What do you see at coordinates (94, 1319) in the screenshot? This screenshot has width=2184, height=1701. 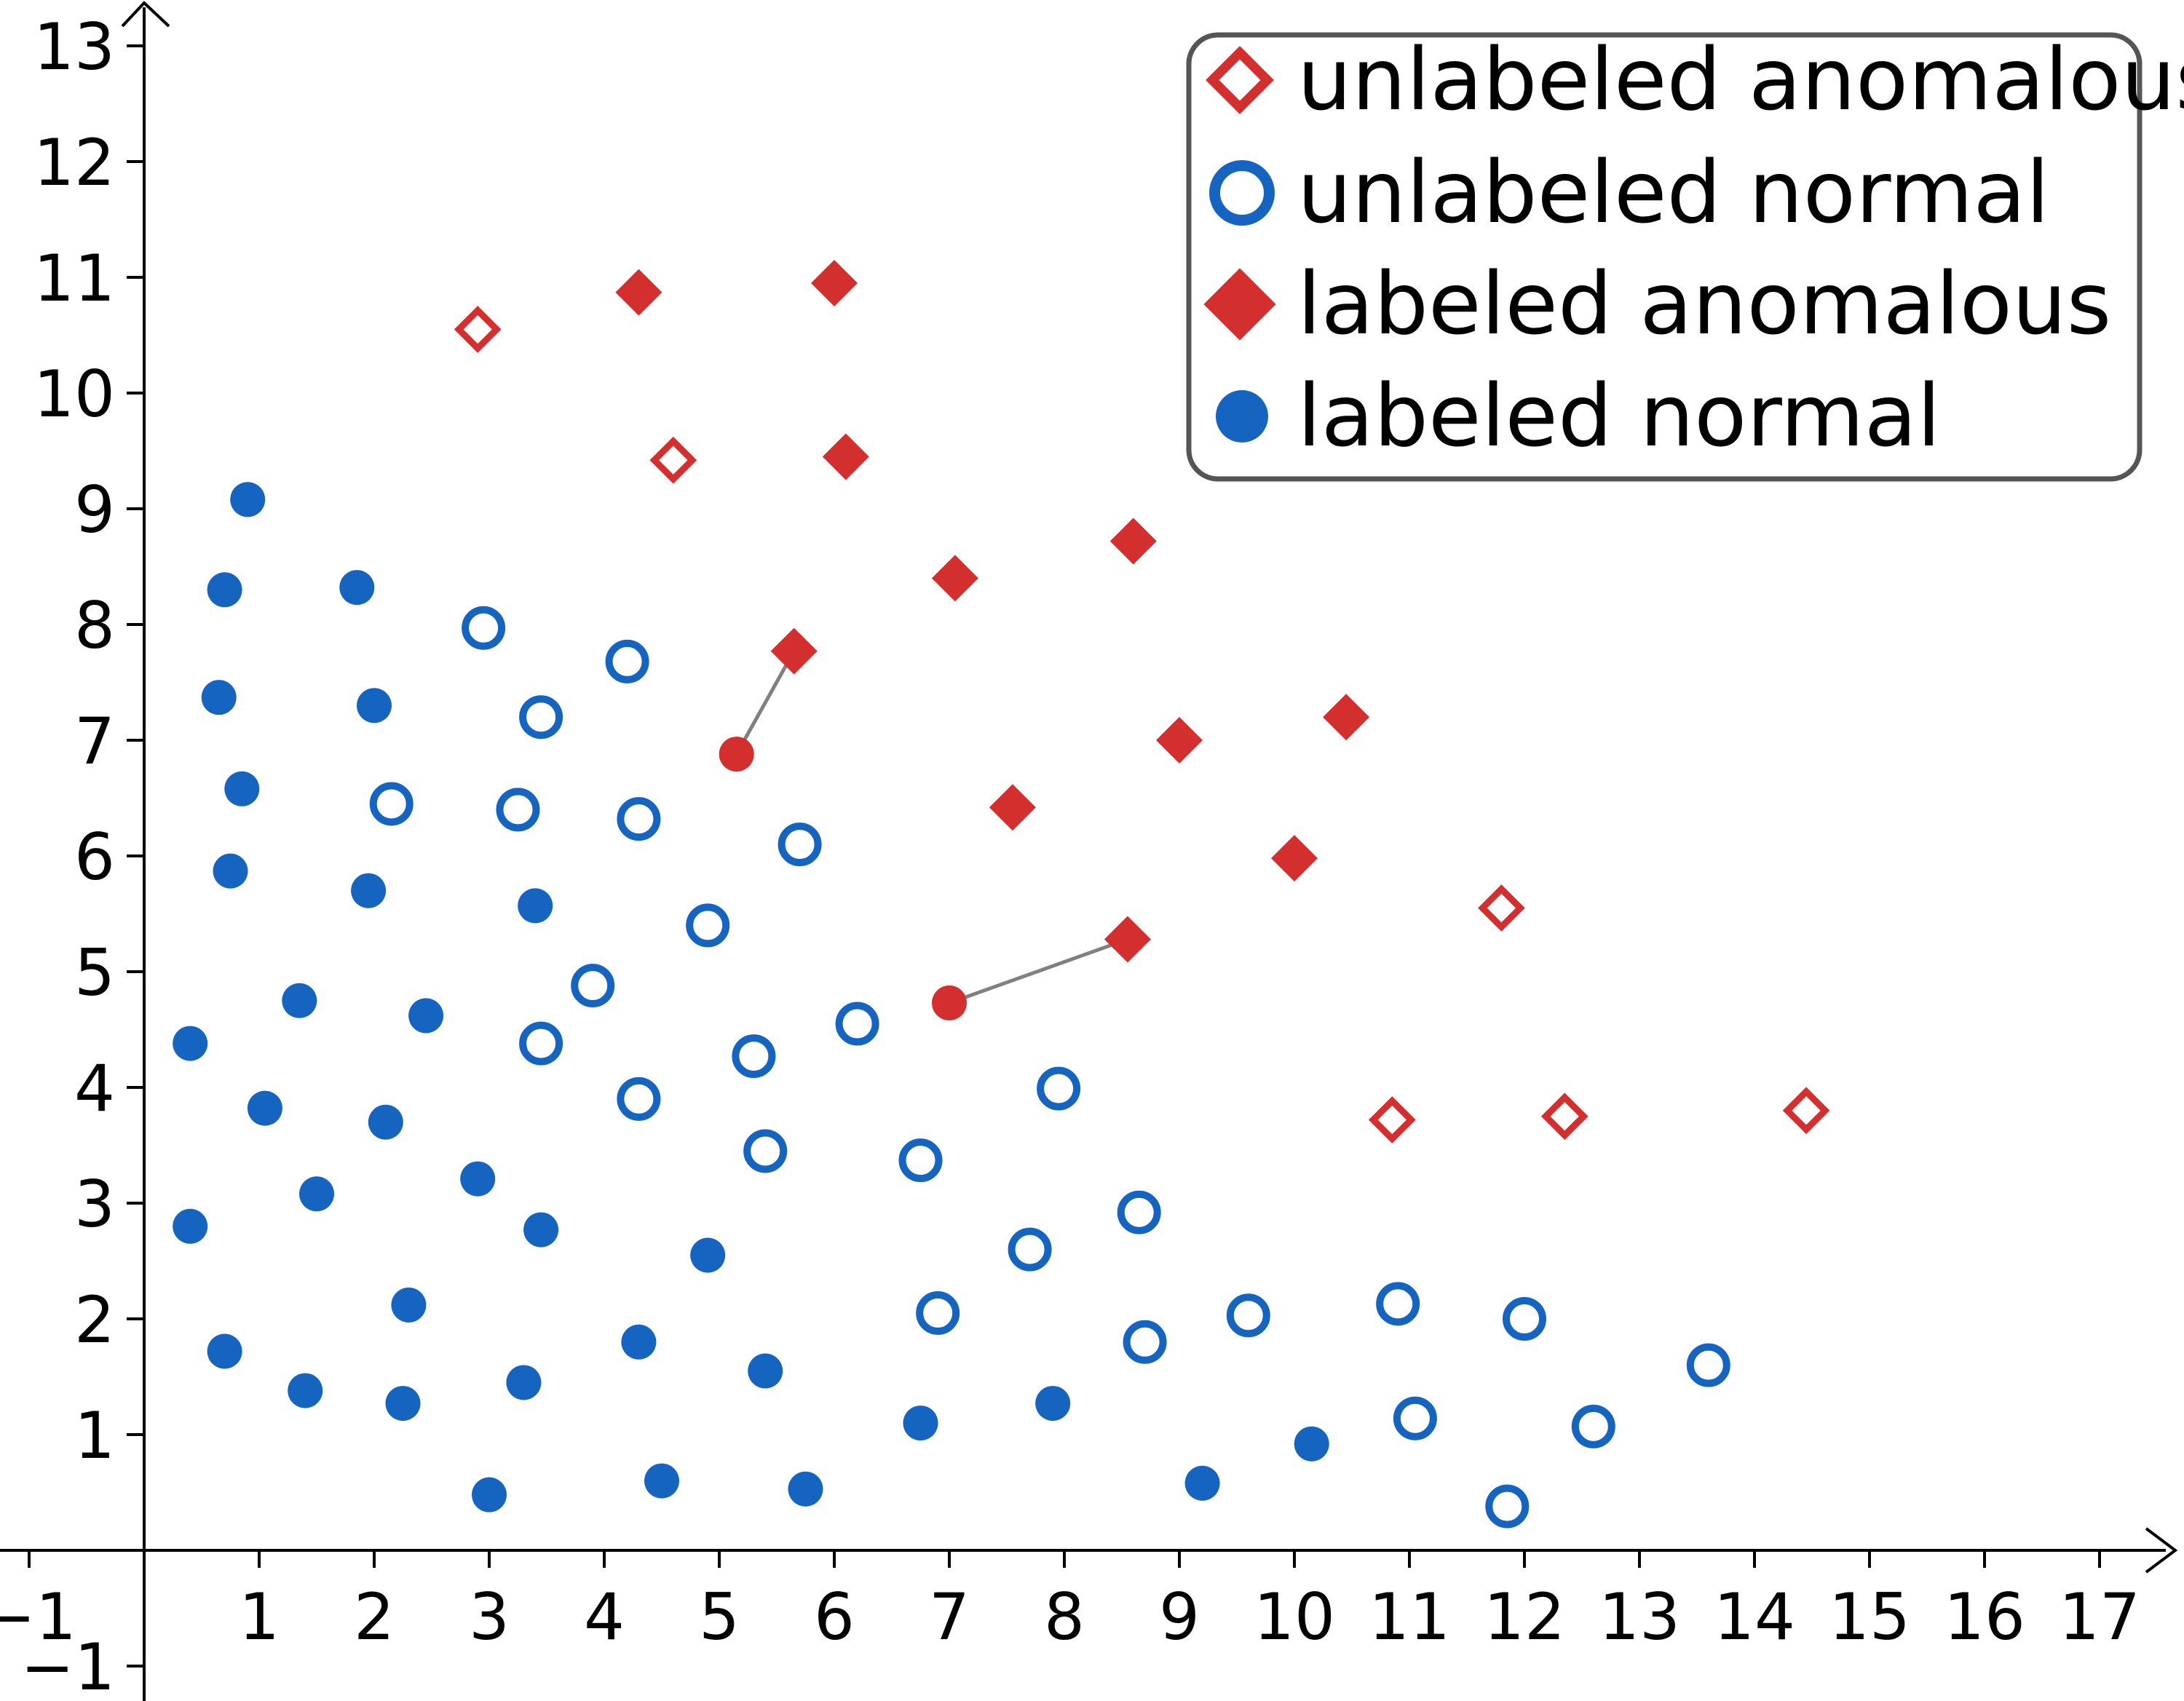 I see `y-tick-label: 2` at bounding box center [94, 1319].